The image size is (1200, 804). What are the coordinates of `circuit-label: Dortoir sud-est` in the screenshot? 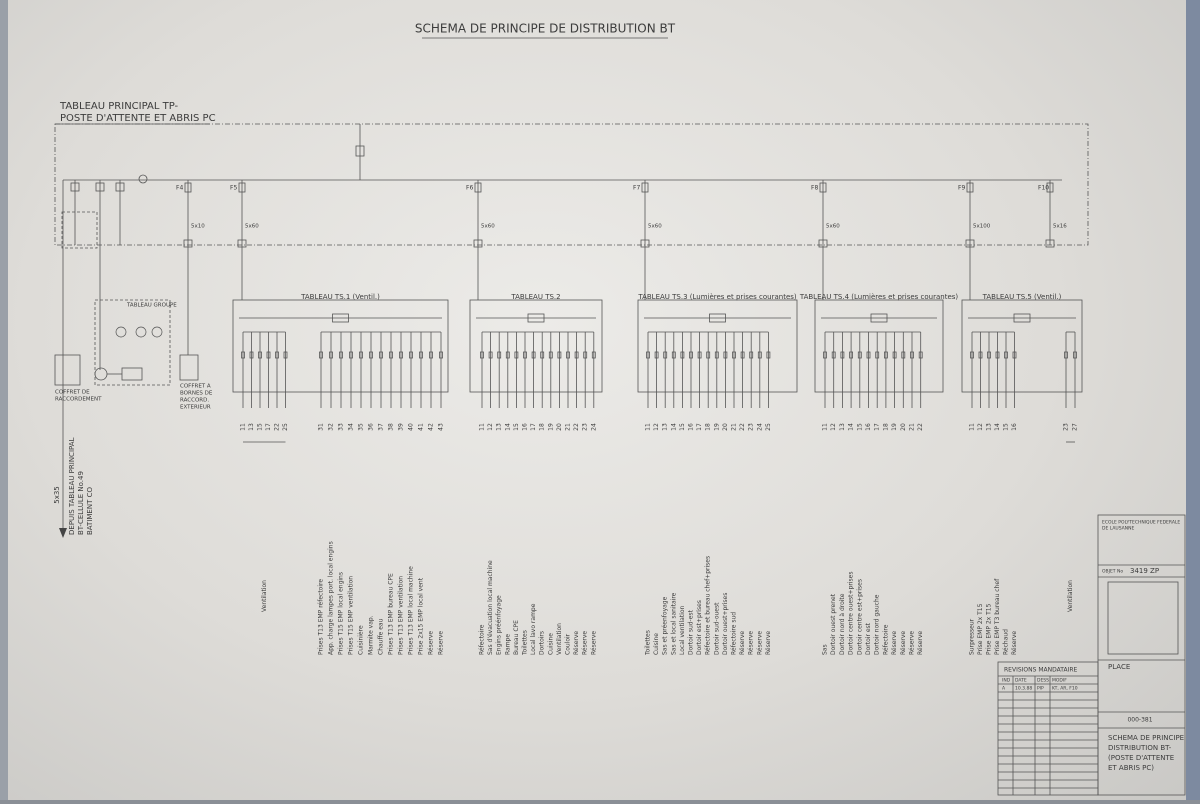 It's located at (691, 632).